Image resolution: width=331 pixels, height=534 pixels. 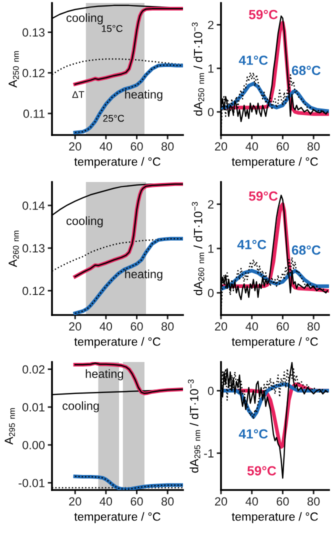 I want to click on y-tick-label: 0.00, so click(x=33, y=445).